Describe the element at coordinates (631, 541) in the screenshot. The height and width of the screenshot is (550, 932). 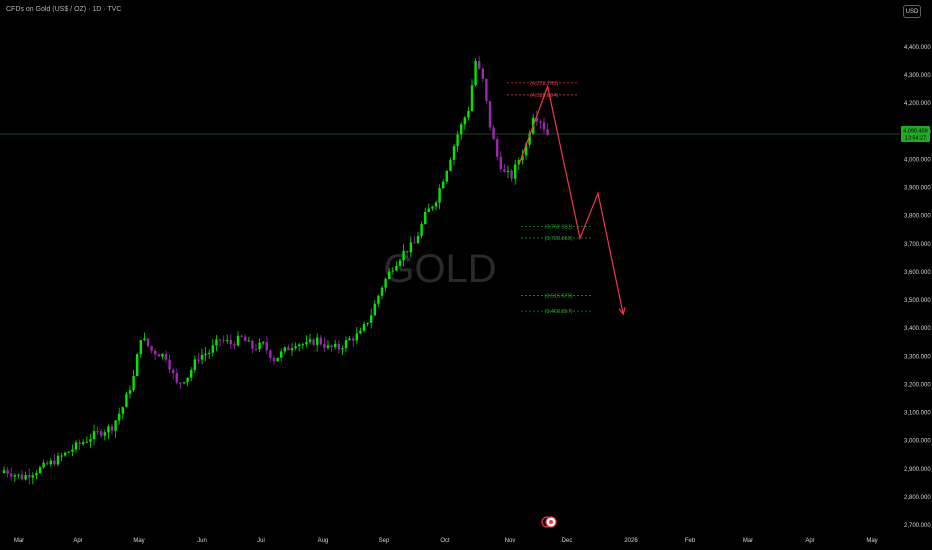
I see `time-tick-label: 2026` at that location.